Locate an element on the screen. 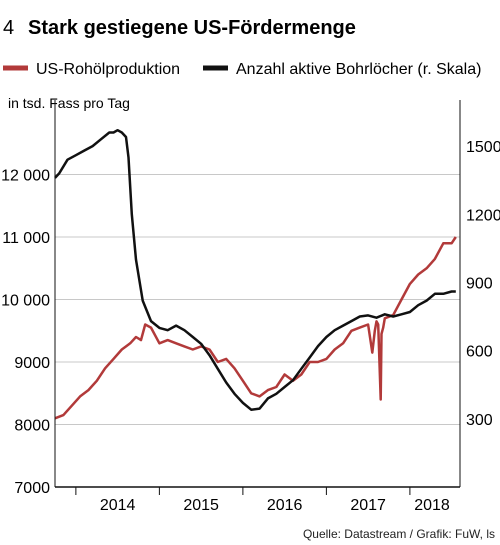 This screenshot has width=500, height=545. y-left-tick-label: 10 000 is located at coordinates (25, 301).